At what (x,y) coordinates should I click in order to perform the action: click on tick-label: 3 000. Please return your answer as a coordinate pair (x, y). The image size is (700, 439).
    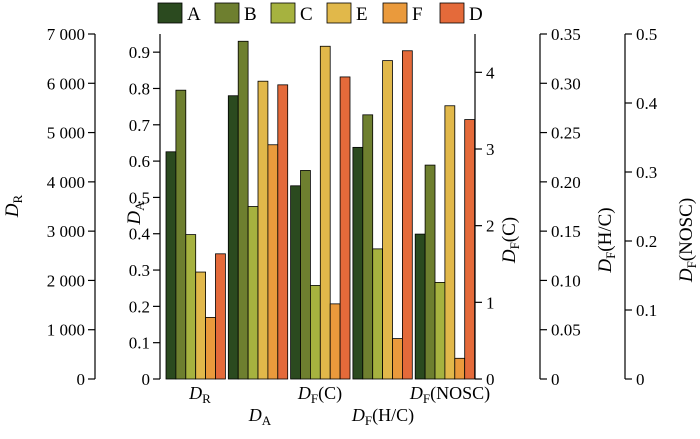
    Looking at the image, I should click on (66, 231).